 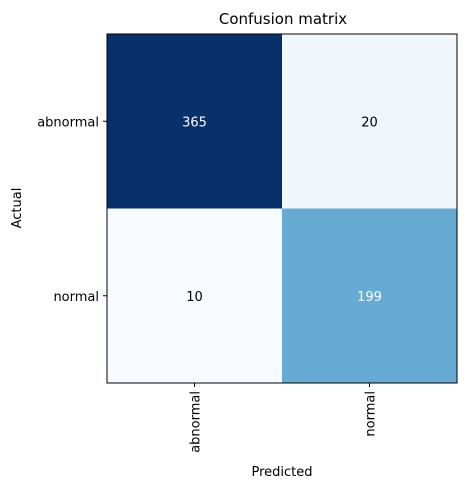 I want to click on cell-value-label: 199, so click(x=369, y=297).